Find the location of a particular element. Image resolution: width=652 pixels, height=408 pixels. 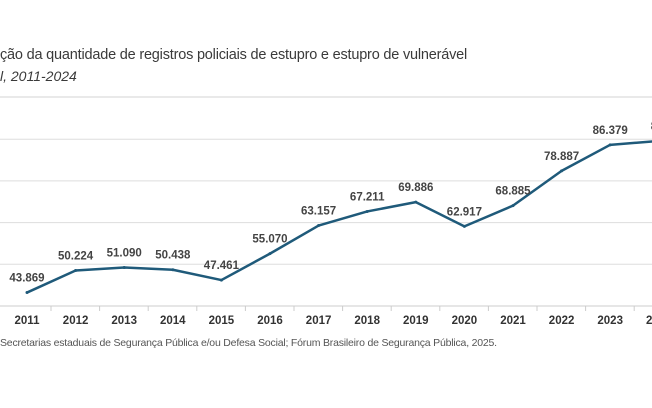

data-label: 78.887 is located at coordinates (561, 157).